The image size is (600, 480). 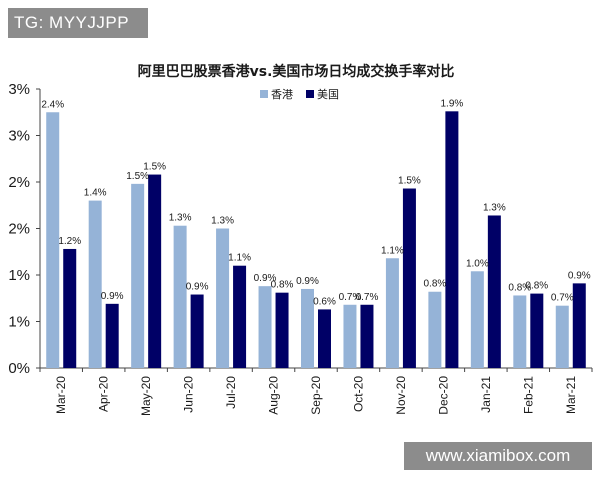 I want to click on x-tick-label: Nov-20, so click(x=401, y=395).